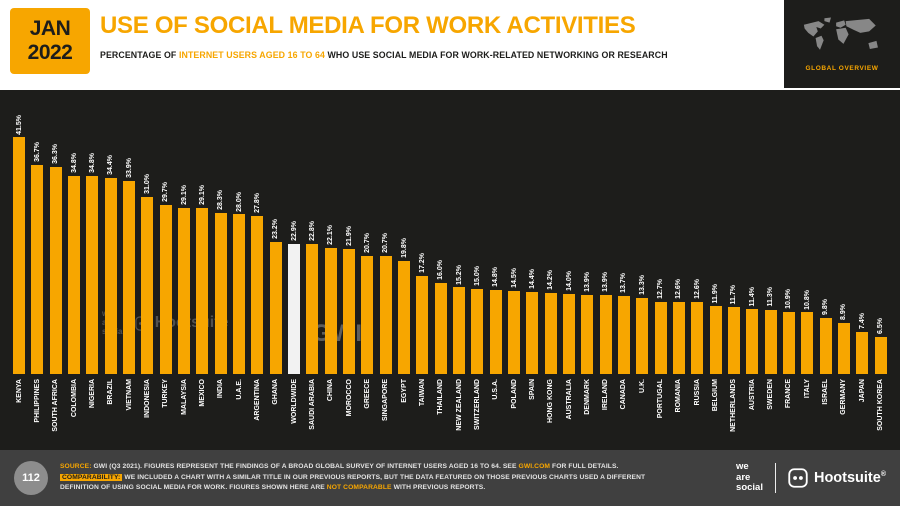 The image size is (900, 506). What do you see at coordinates (624, 283) in the screenshot?
I see `bar-value-label: 13.7%` at bounding box center [624, 283].